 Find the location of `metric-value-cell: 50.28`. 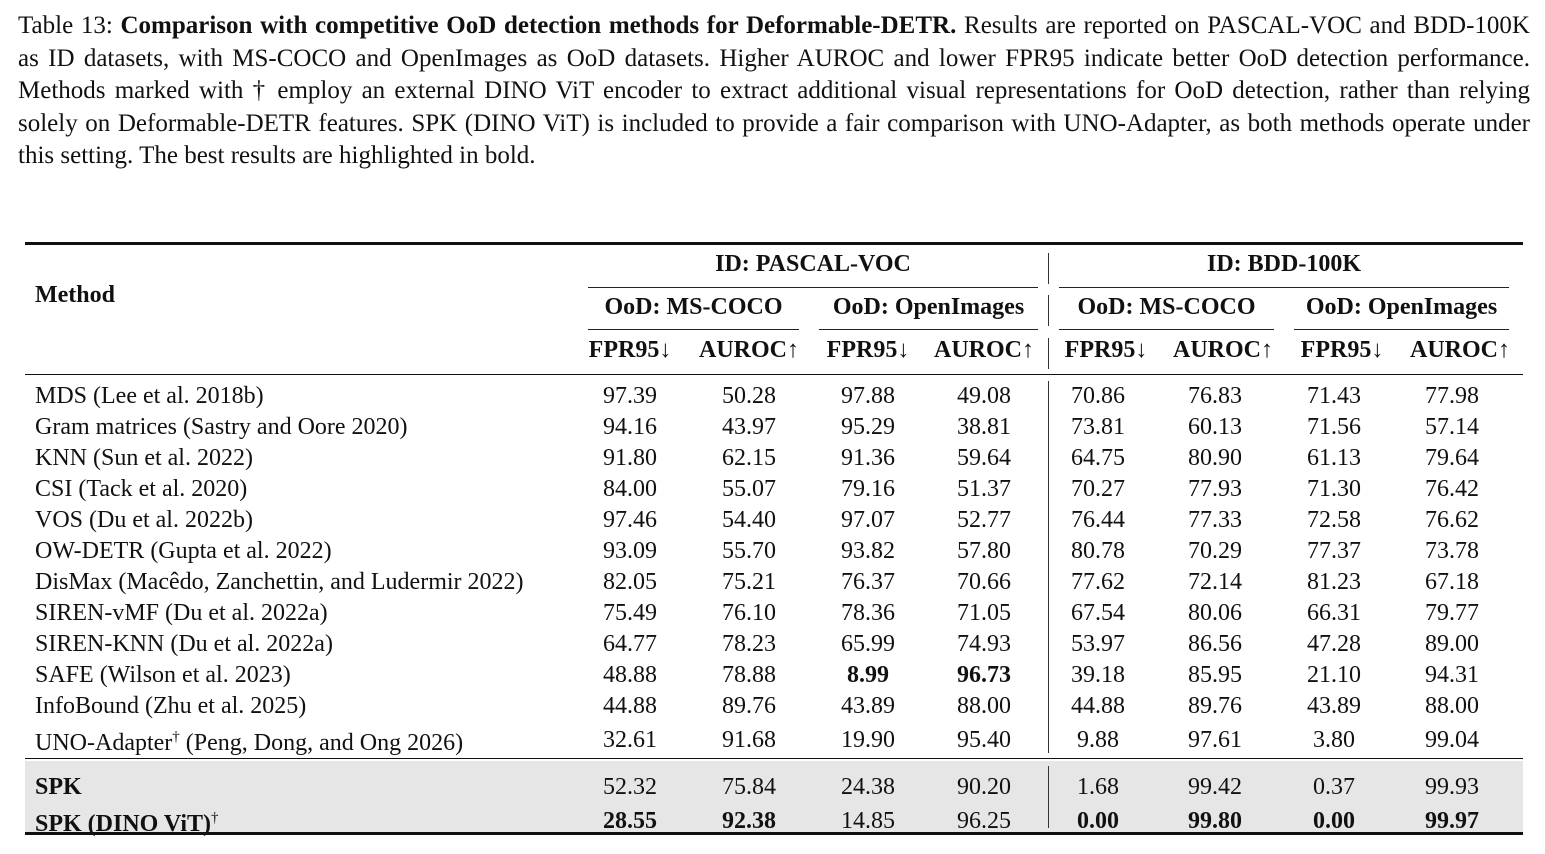

metric-value-cell: 50.28 is located at coordinates (749, 396).